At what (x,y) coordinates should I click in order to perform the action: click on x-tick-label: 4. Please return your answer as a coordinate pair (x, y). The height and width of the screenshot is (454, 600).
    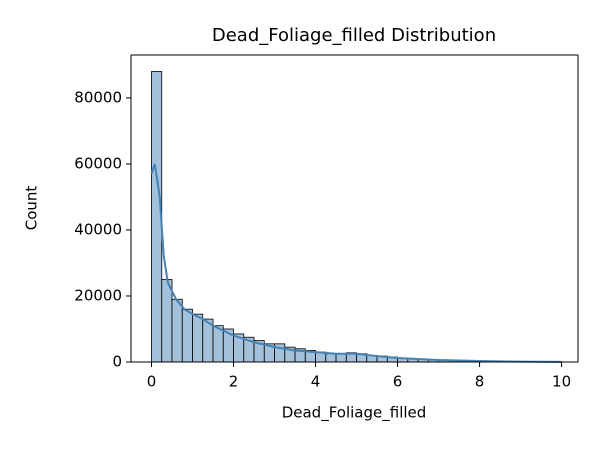
    Looking at the image, I should click on (316, 382).